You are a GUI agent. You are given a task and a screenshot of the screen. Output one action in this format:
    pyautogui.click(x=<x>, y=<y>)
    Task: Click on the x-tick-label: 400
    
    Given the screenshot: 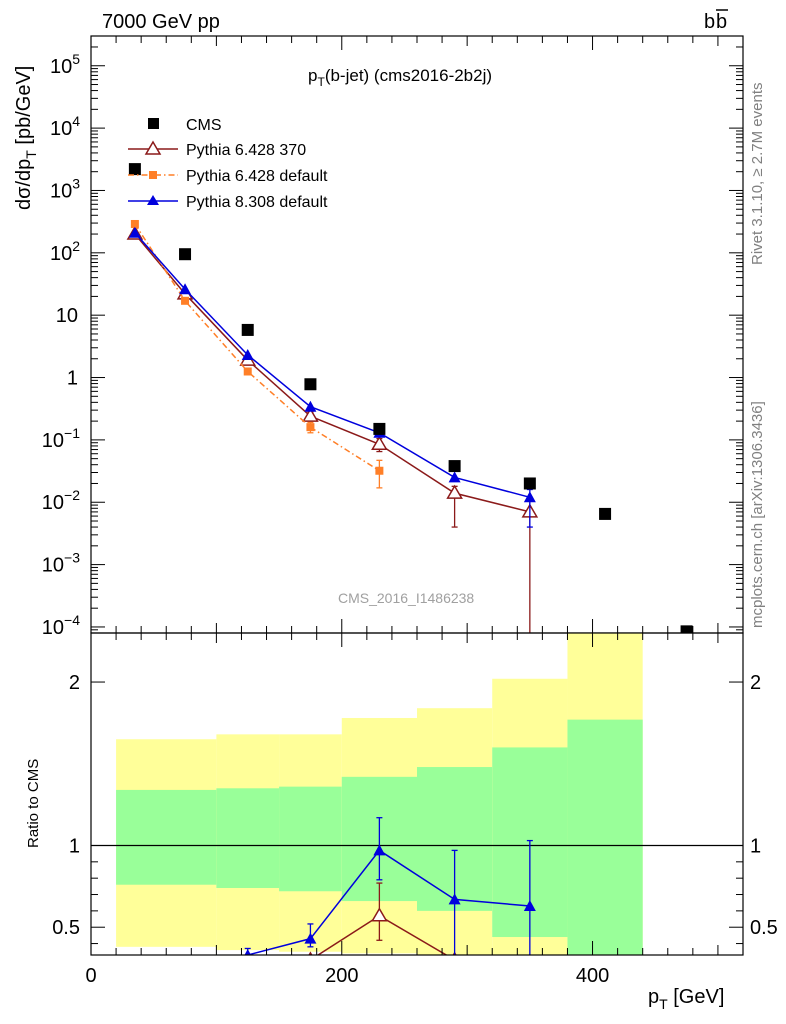 What is the action you would take?
    pyautogui.click(x=592, y=976)
    